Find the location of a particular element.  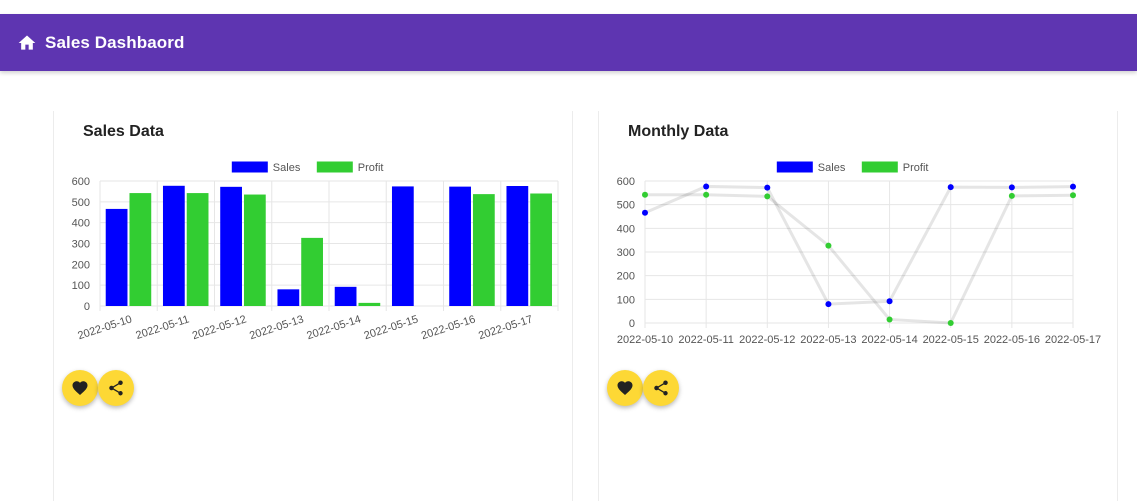

app-toolbar: Sales Dashbaord is located at coordinates (568, 42).